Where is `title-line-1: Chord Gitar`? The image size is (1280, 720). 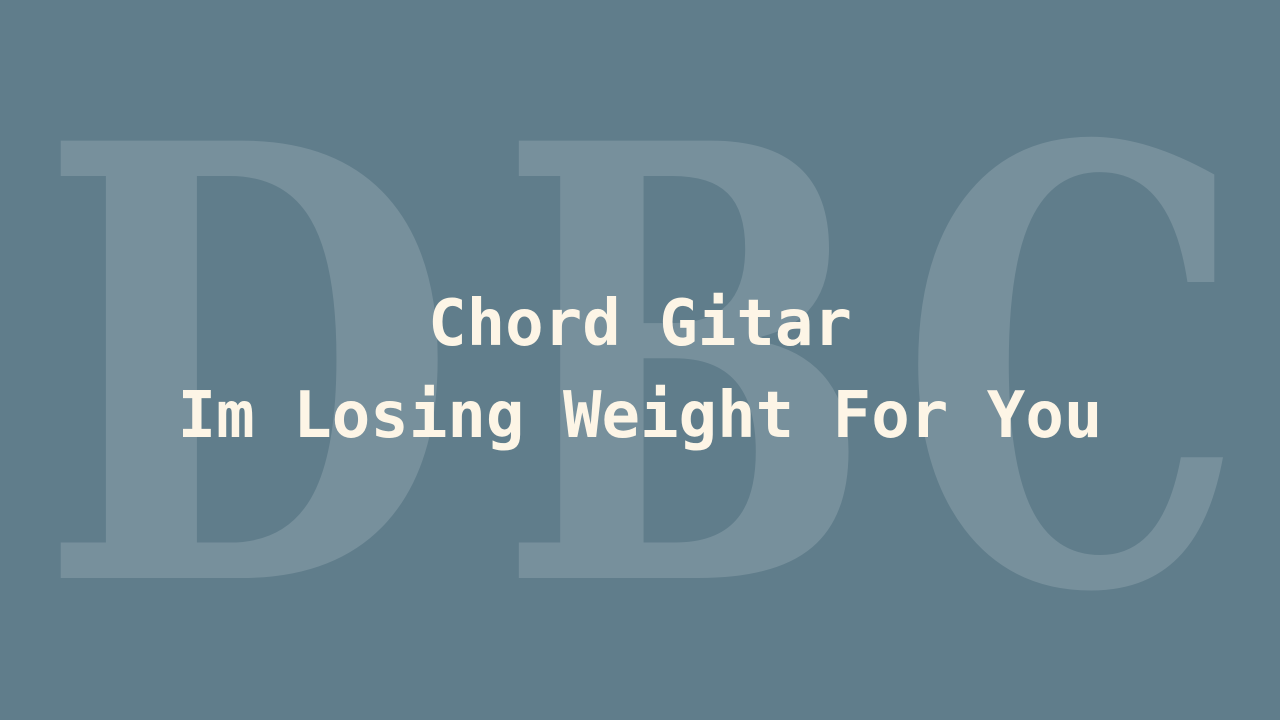
title-line-1: Chord Gitar is located at coordinates (640, 324).